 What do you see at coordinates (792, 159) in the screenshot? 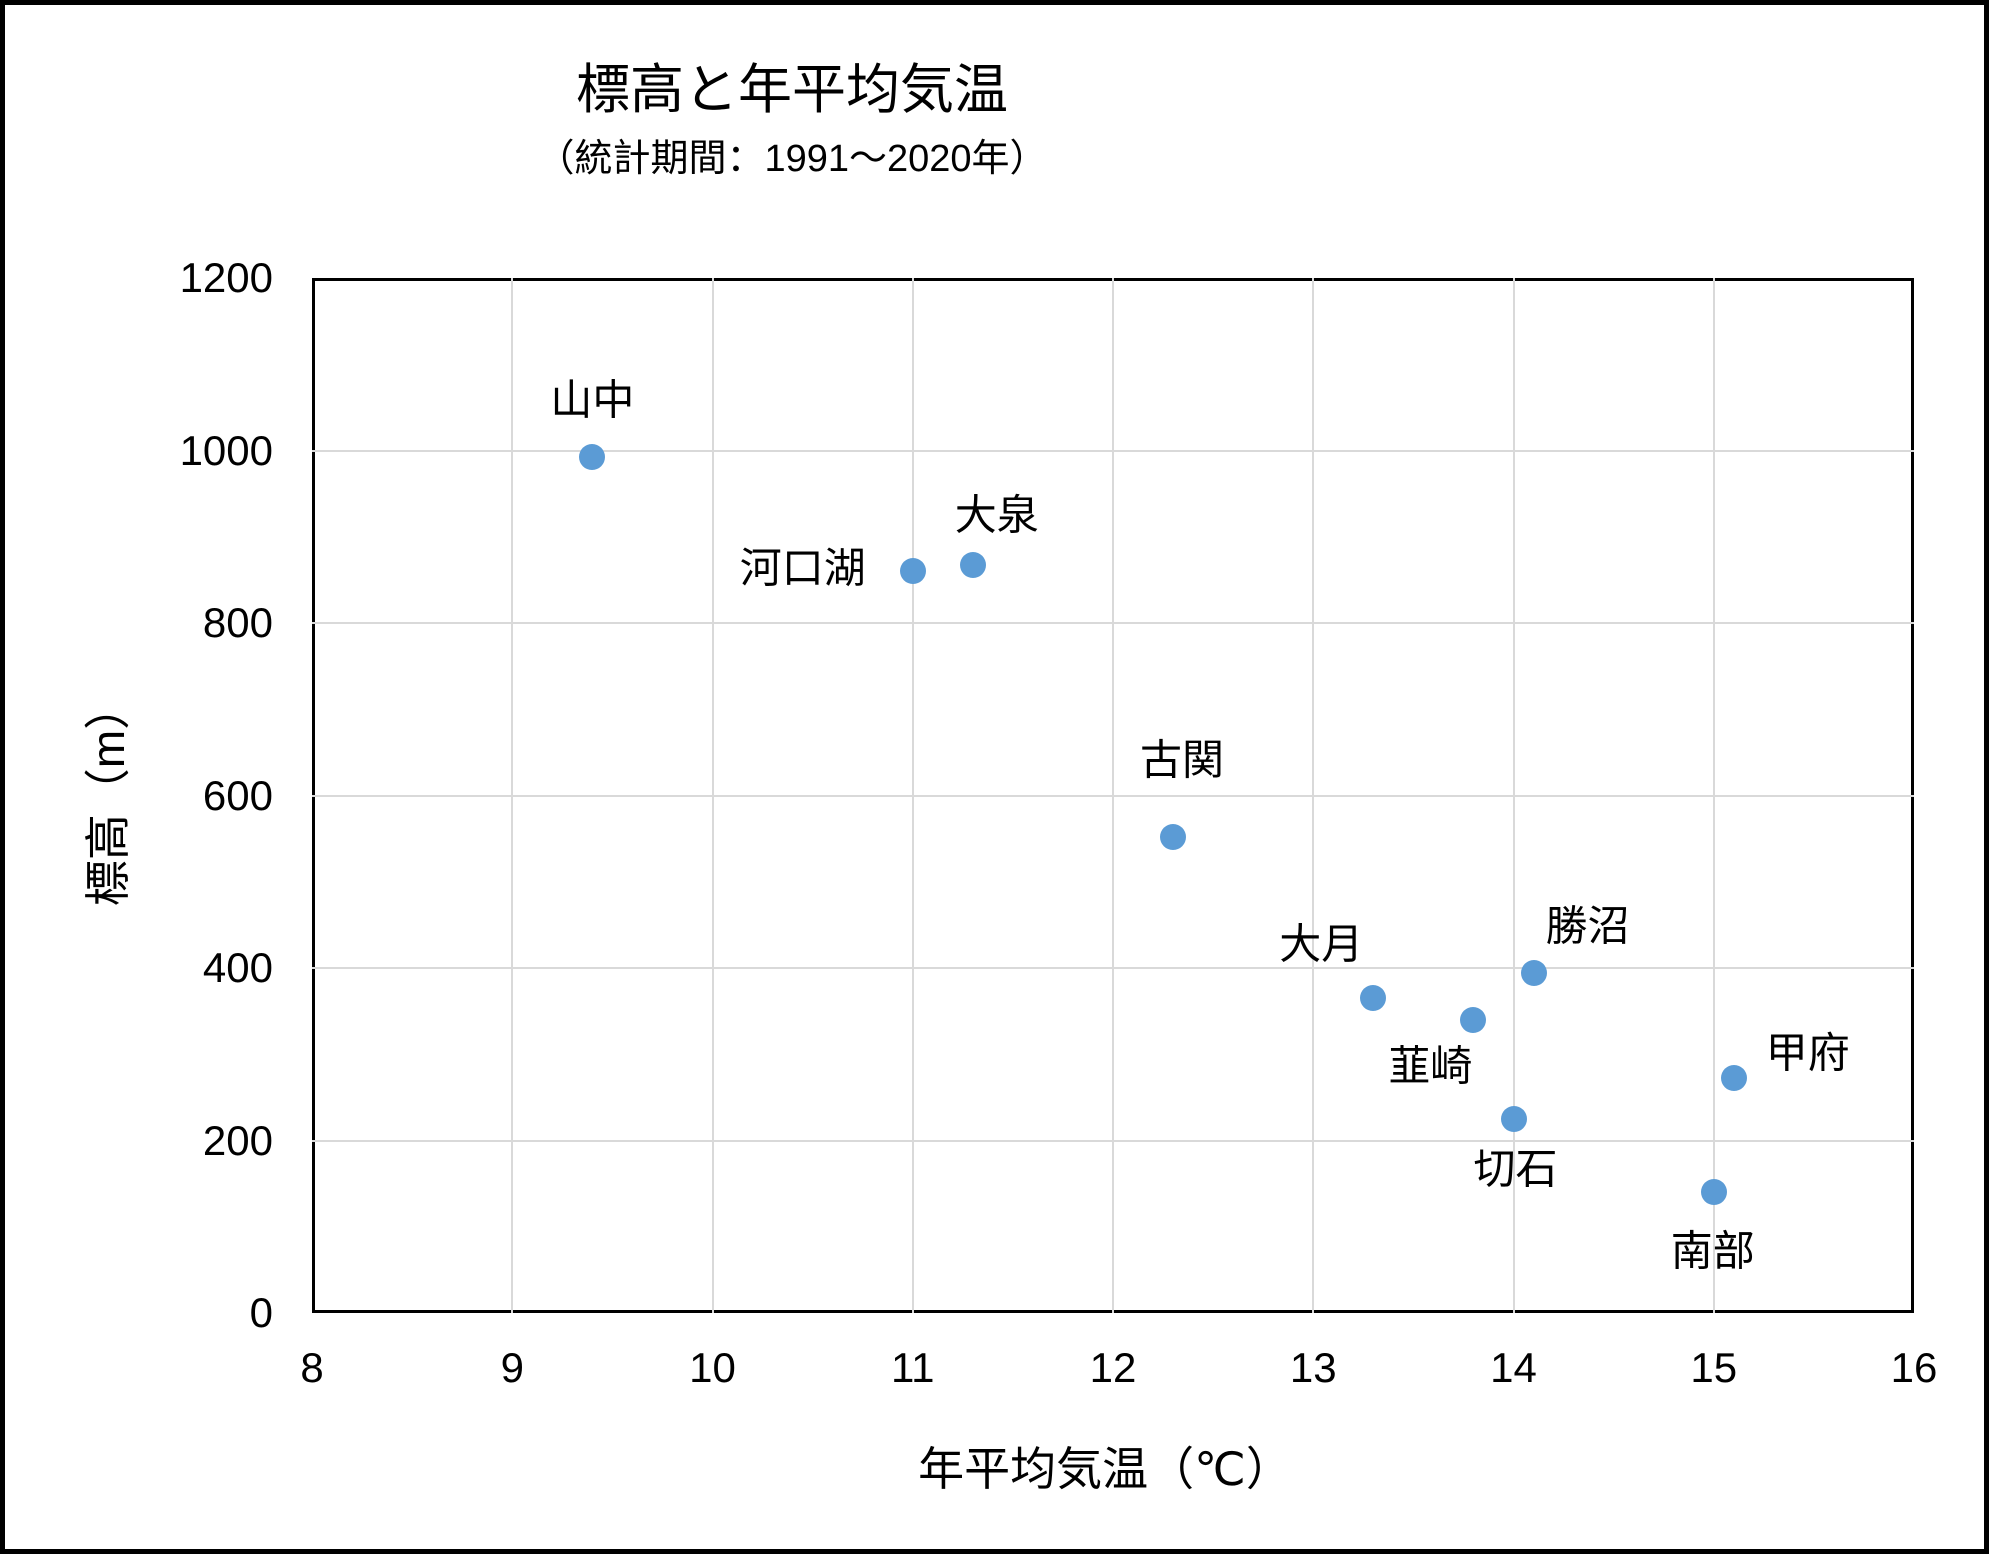
I see `chart-subtitle: （統計期間：1991～2020年）` at bounding box center [792, 159].